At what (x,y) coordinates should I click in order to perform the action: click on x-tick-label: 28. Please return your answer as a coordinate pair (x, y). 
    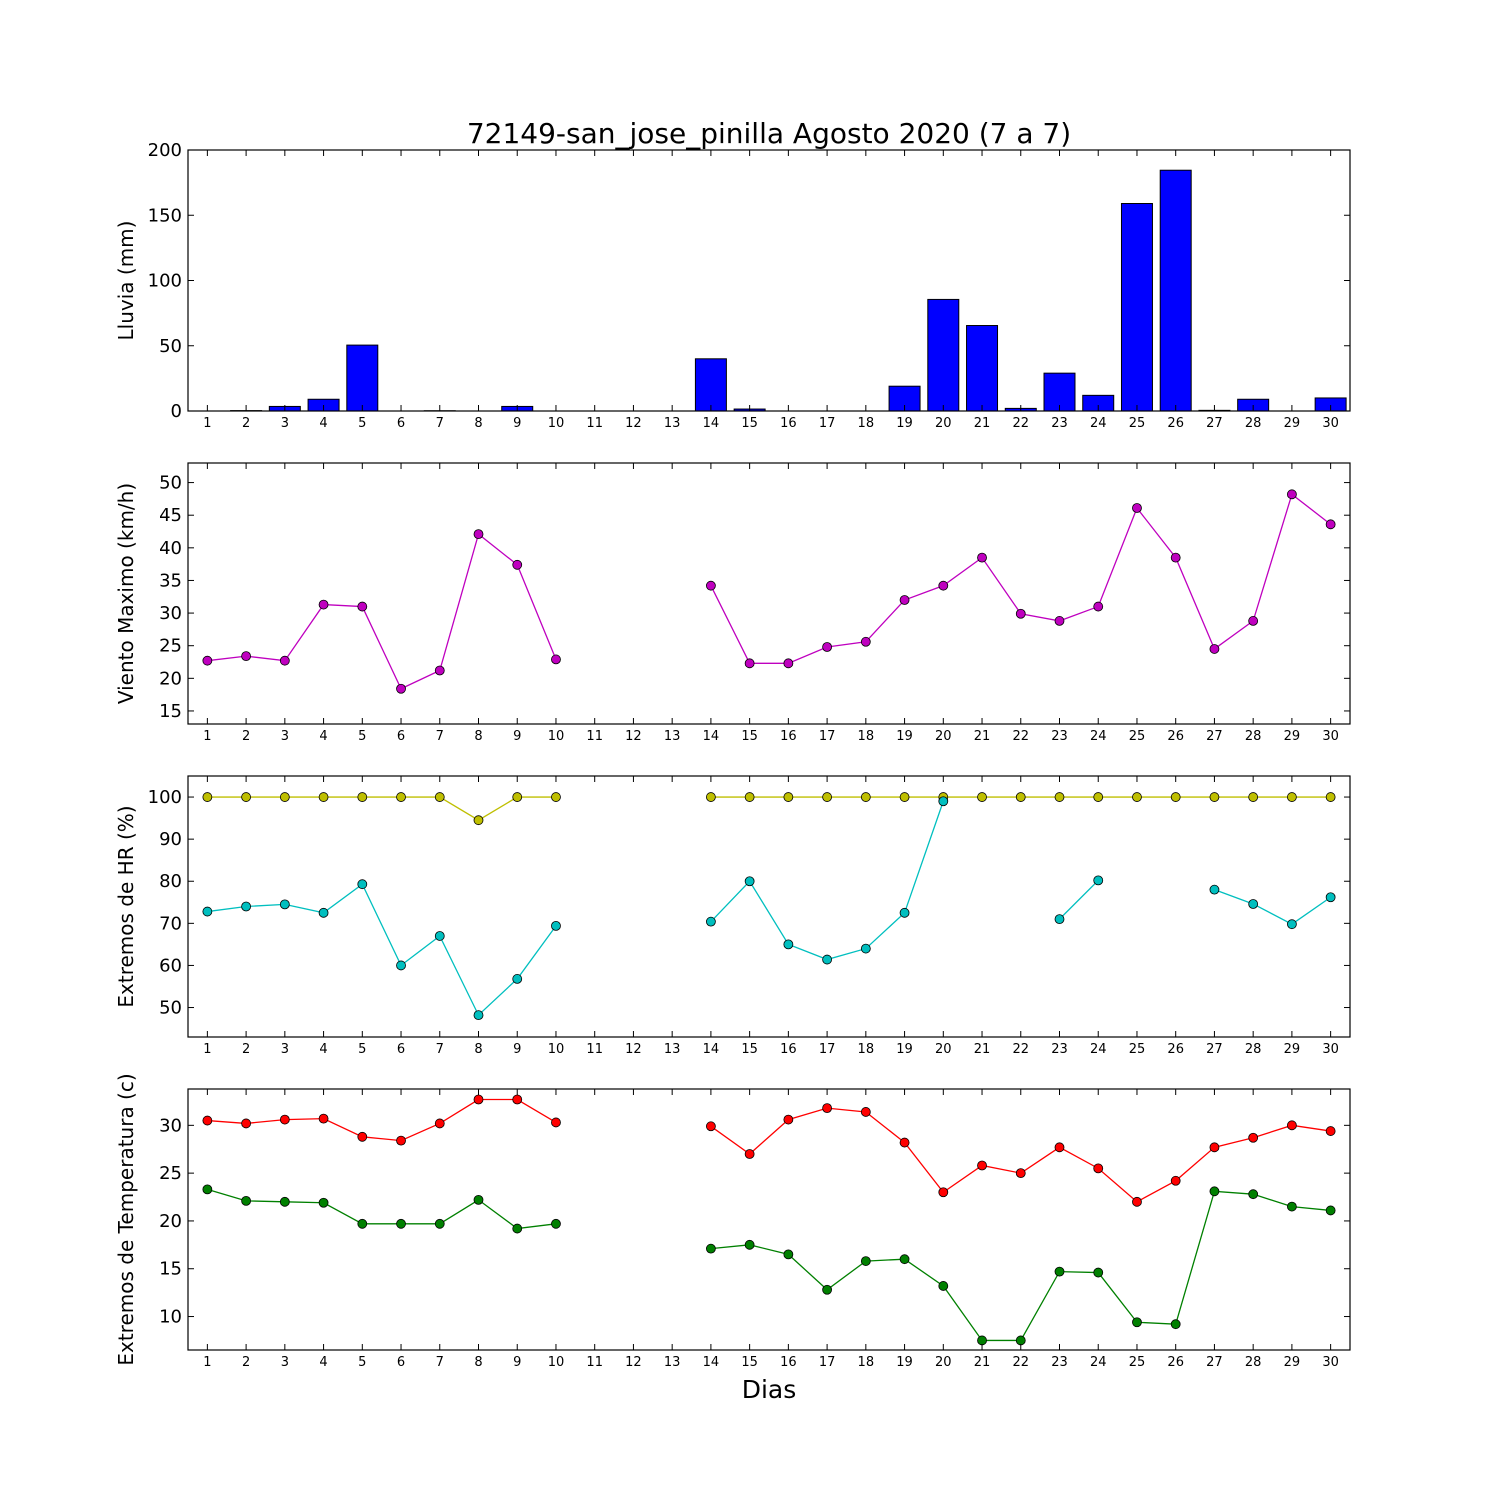
    Looking at the image, I should click on (1253, 423).